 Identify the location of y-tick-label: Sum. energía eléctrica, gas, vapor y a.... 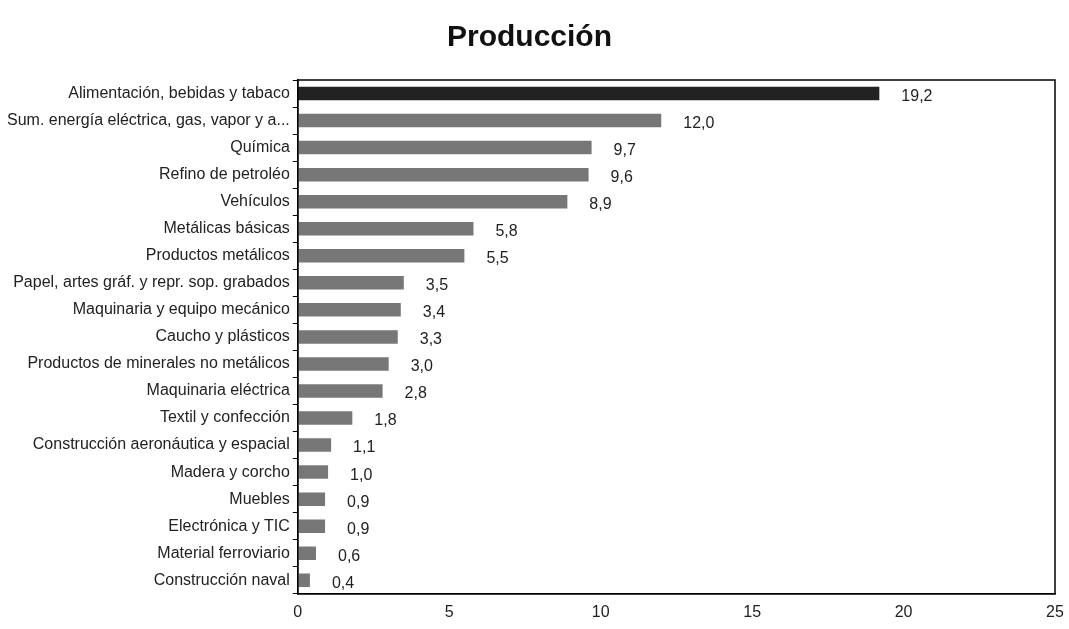
(148, 119).